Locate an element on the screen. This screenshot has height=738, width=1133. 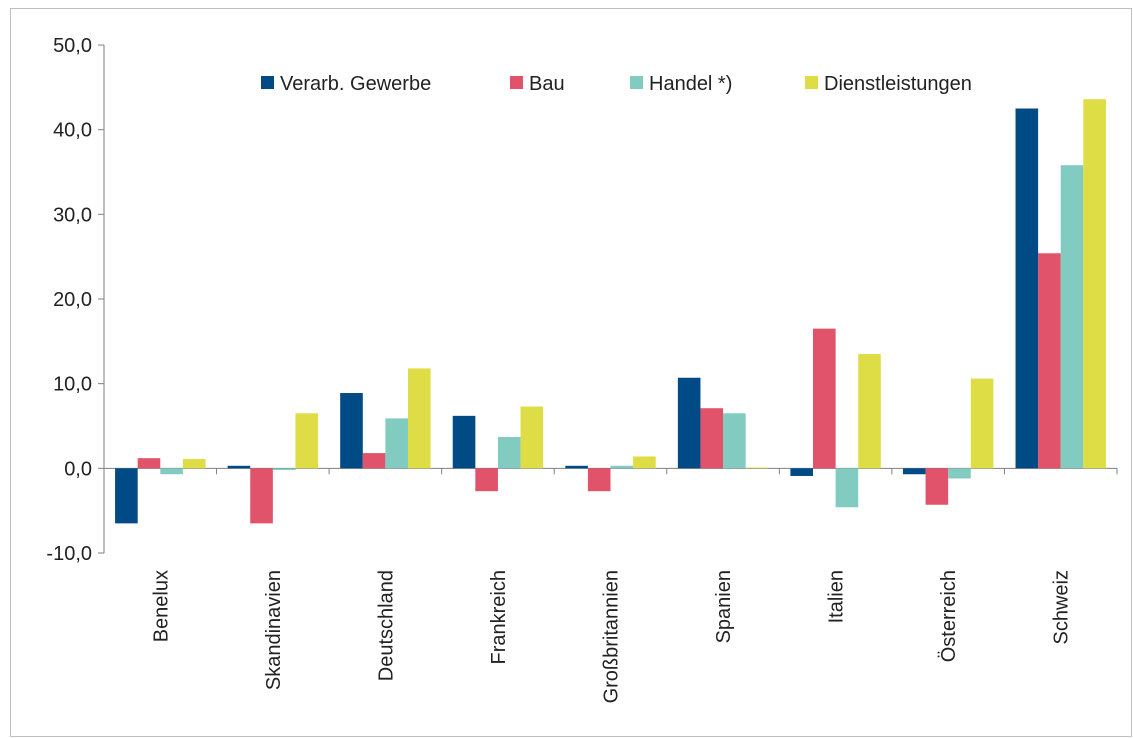
legend-label: Dienstleistungen is located at coordinates (898, 84).